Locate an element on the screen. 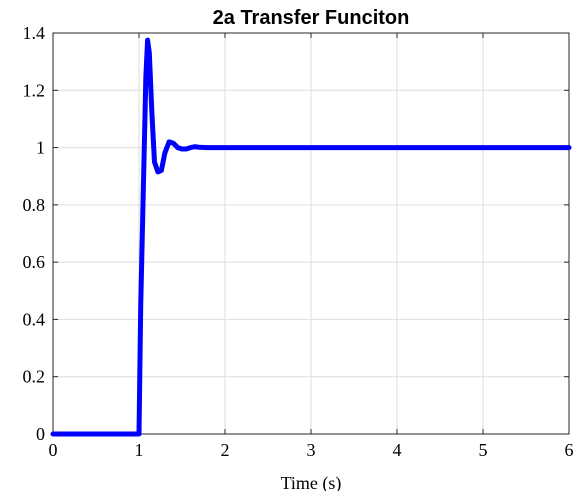  x-tick-label: 2 is located at coordinates (225, 450).